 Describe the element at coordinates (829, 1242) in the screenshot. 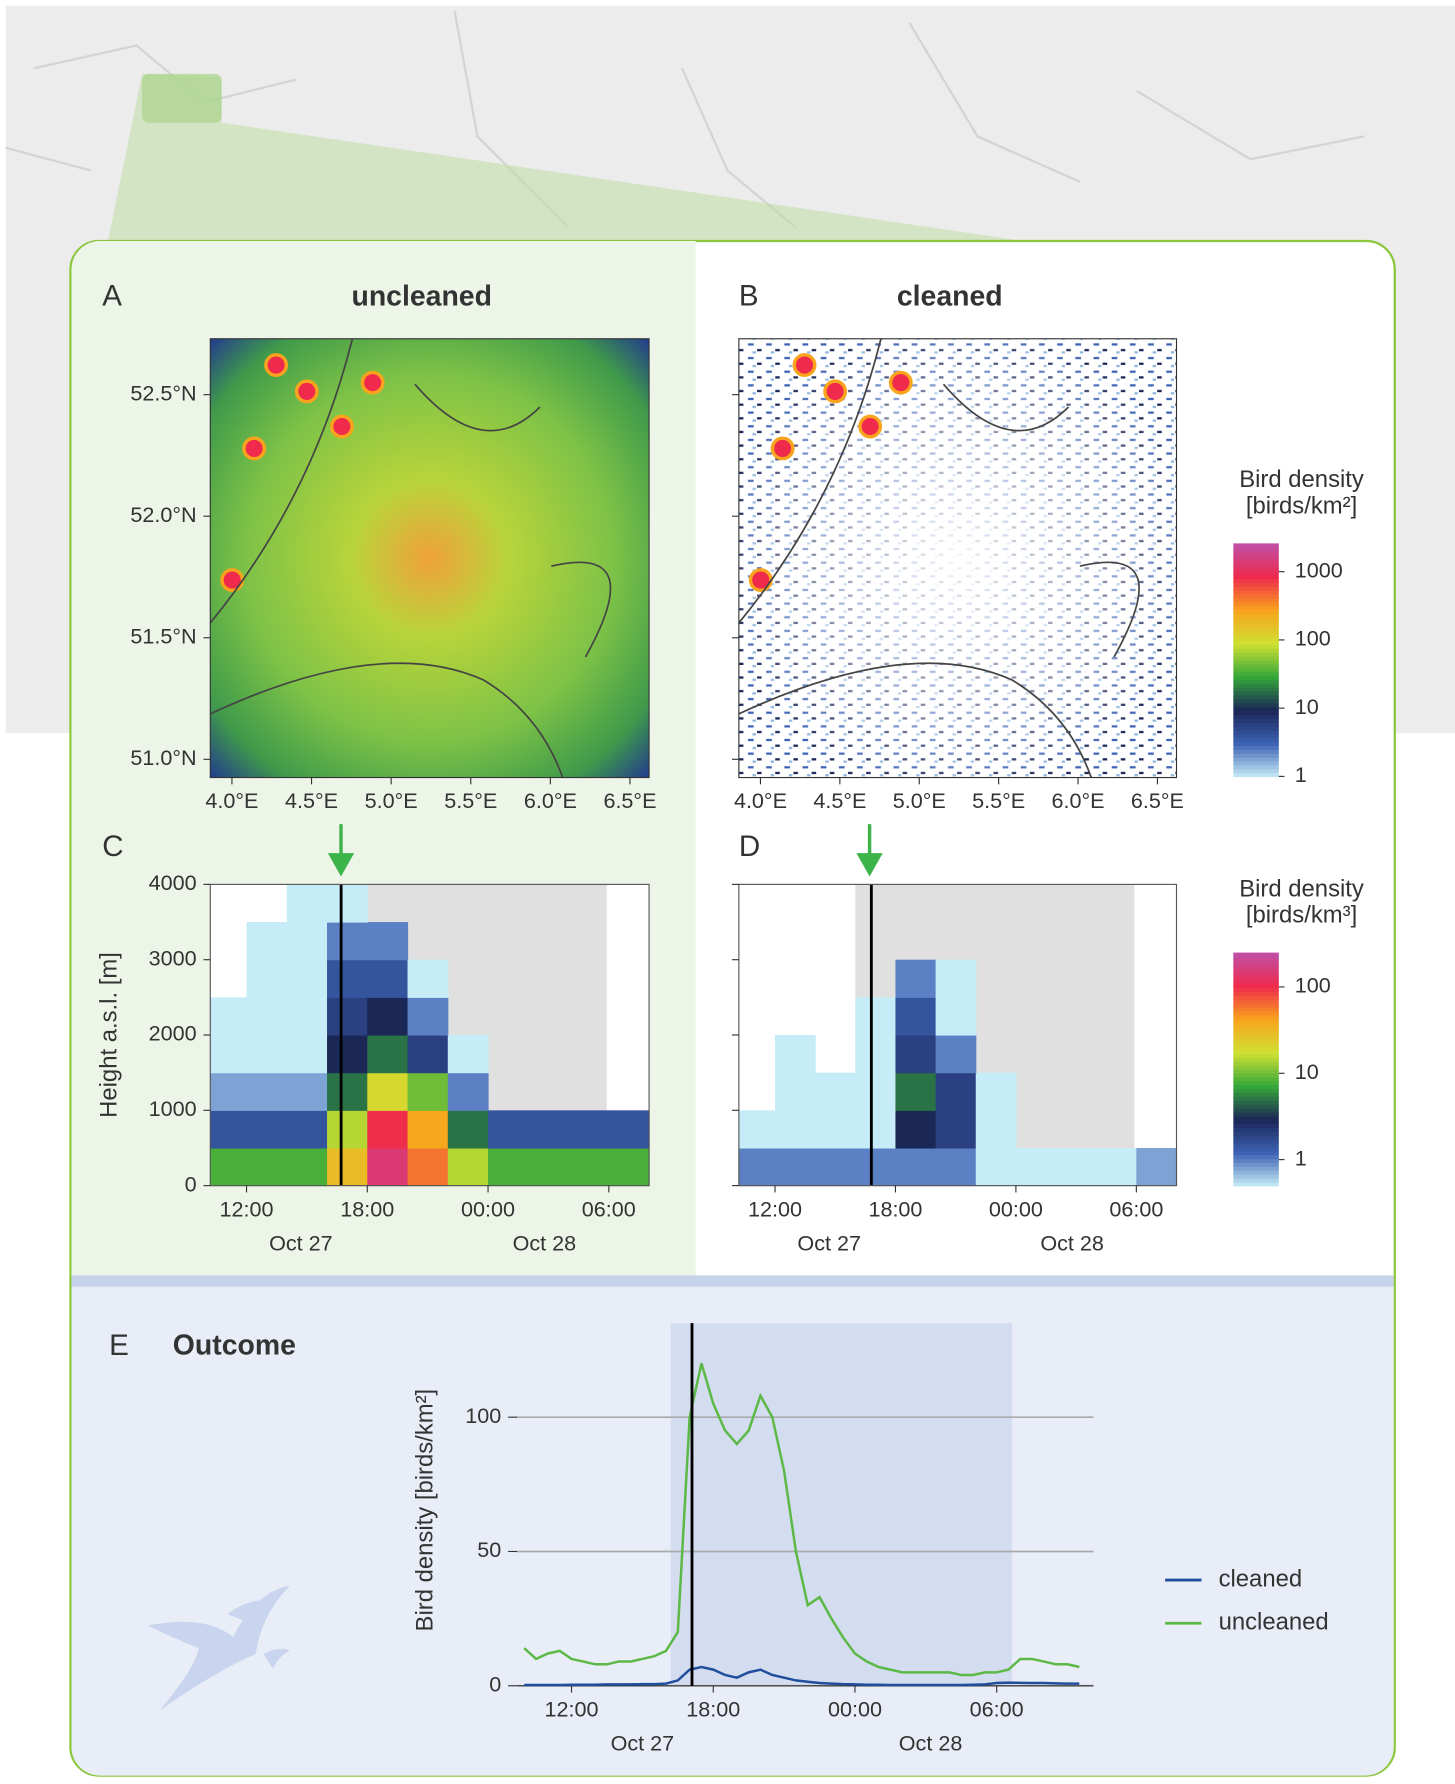

I see `date-label: Oct 27` at that location.